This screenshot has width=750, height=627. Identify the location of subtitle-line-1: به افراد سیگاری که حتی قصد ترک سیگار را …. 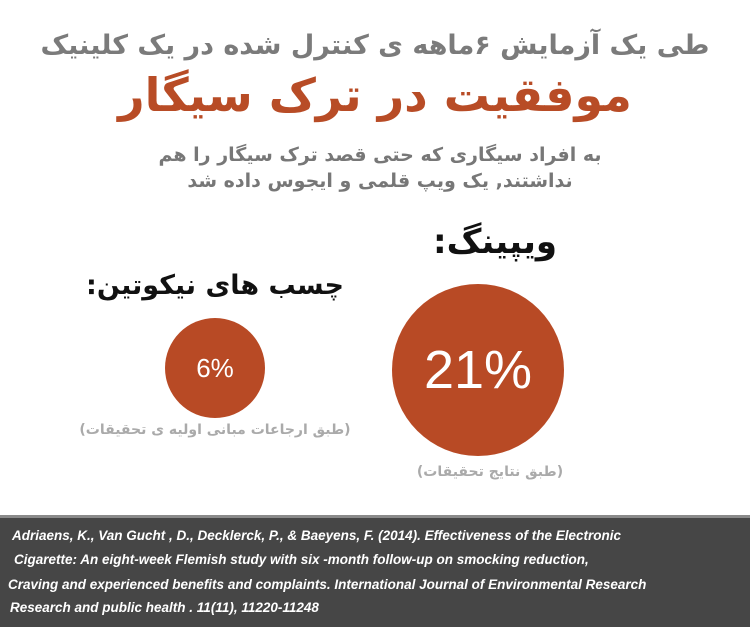
(380, 155).